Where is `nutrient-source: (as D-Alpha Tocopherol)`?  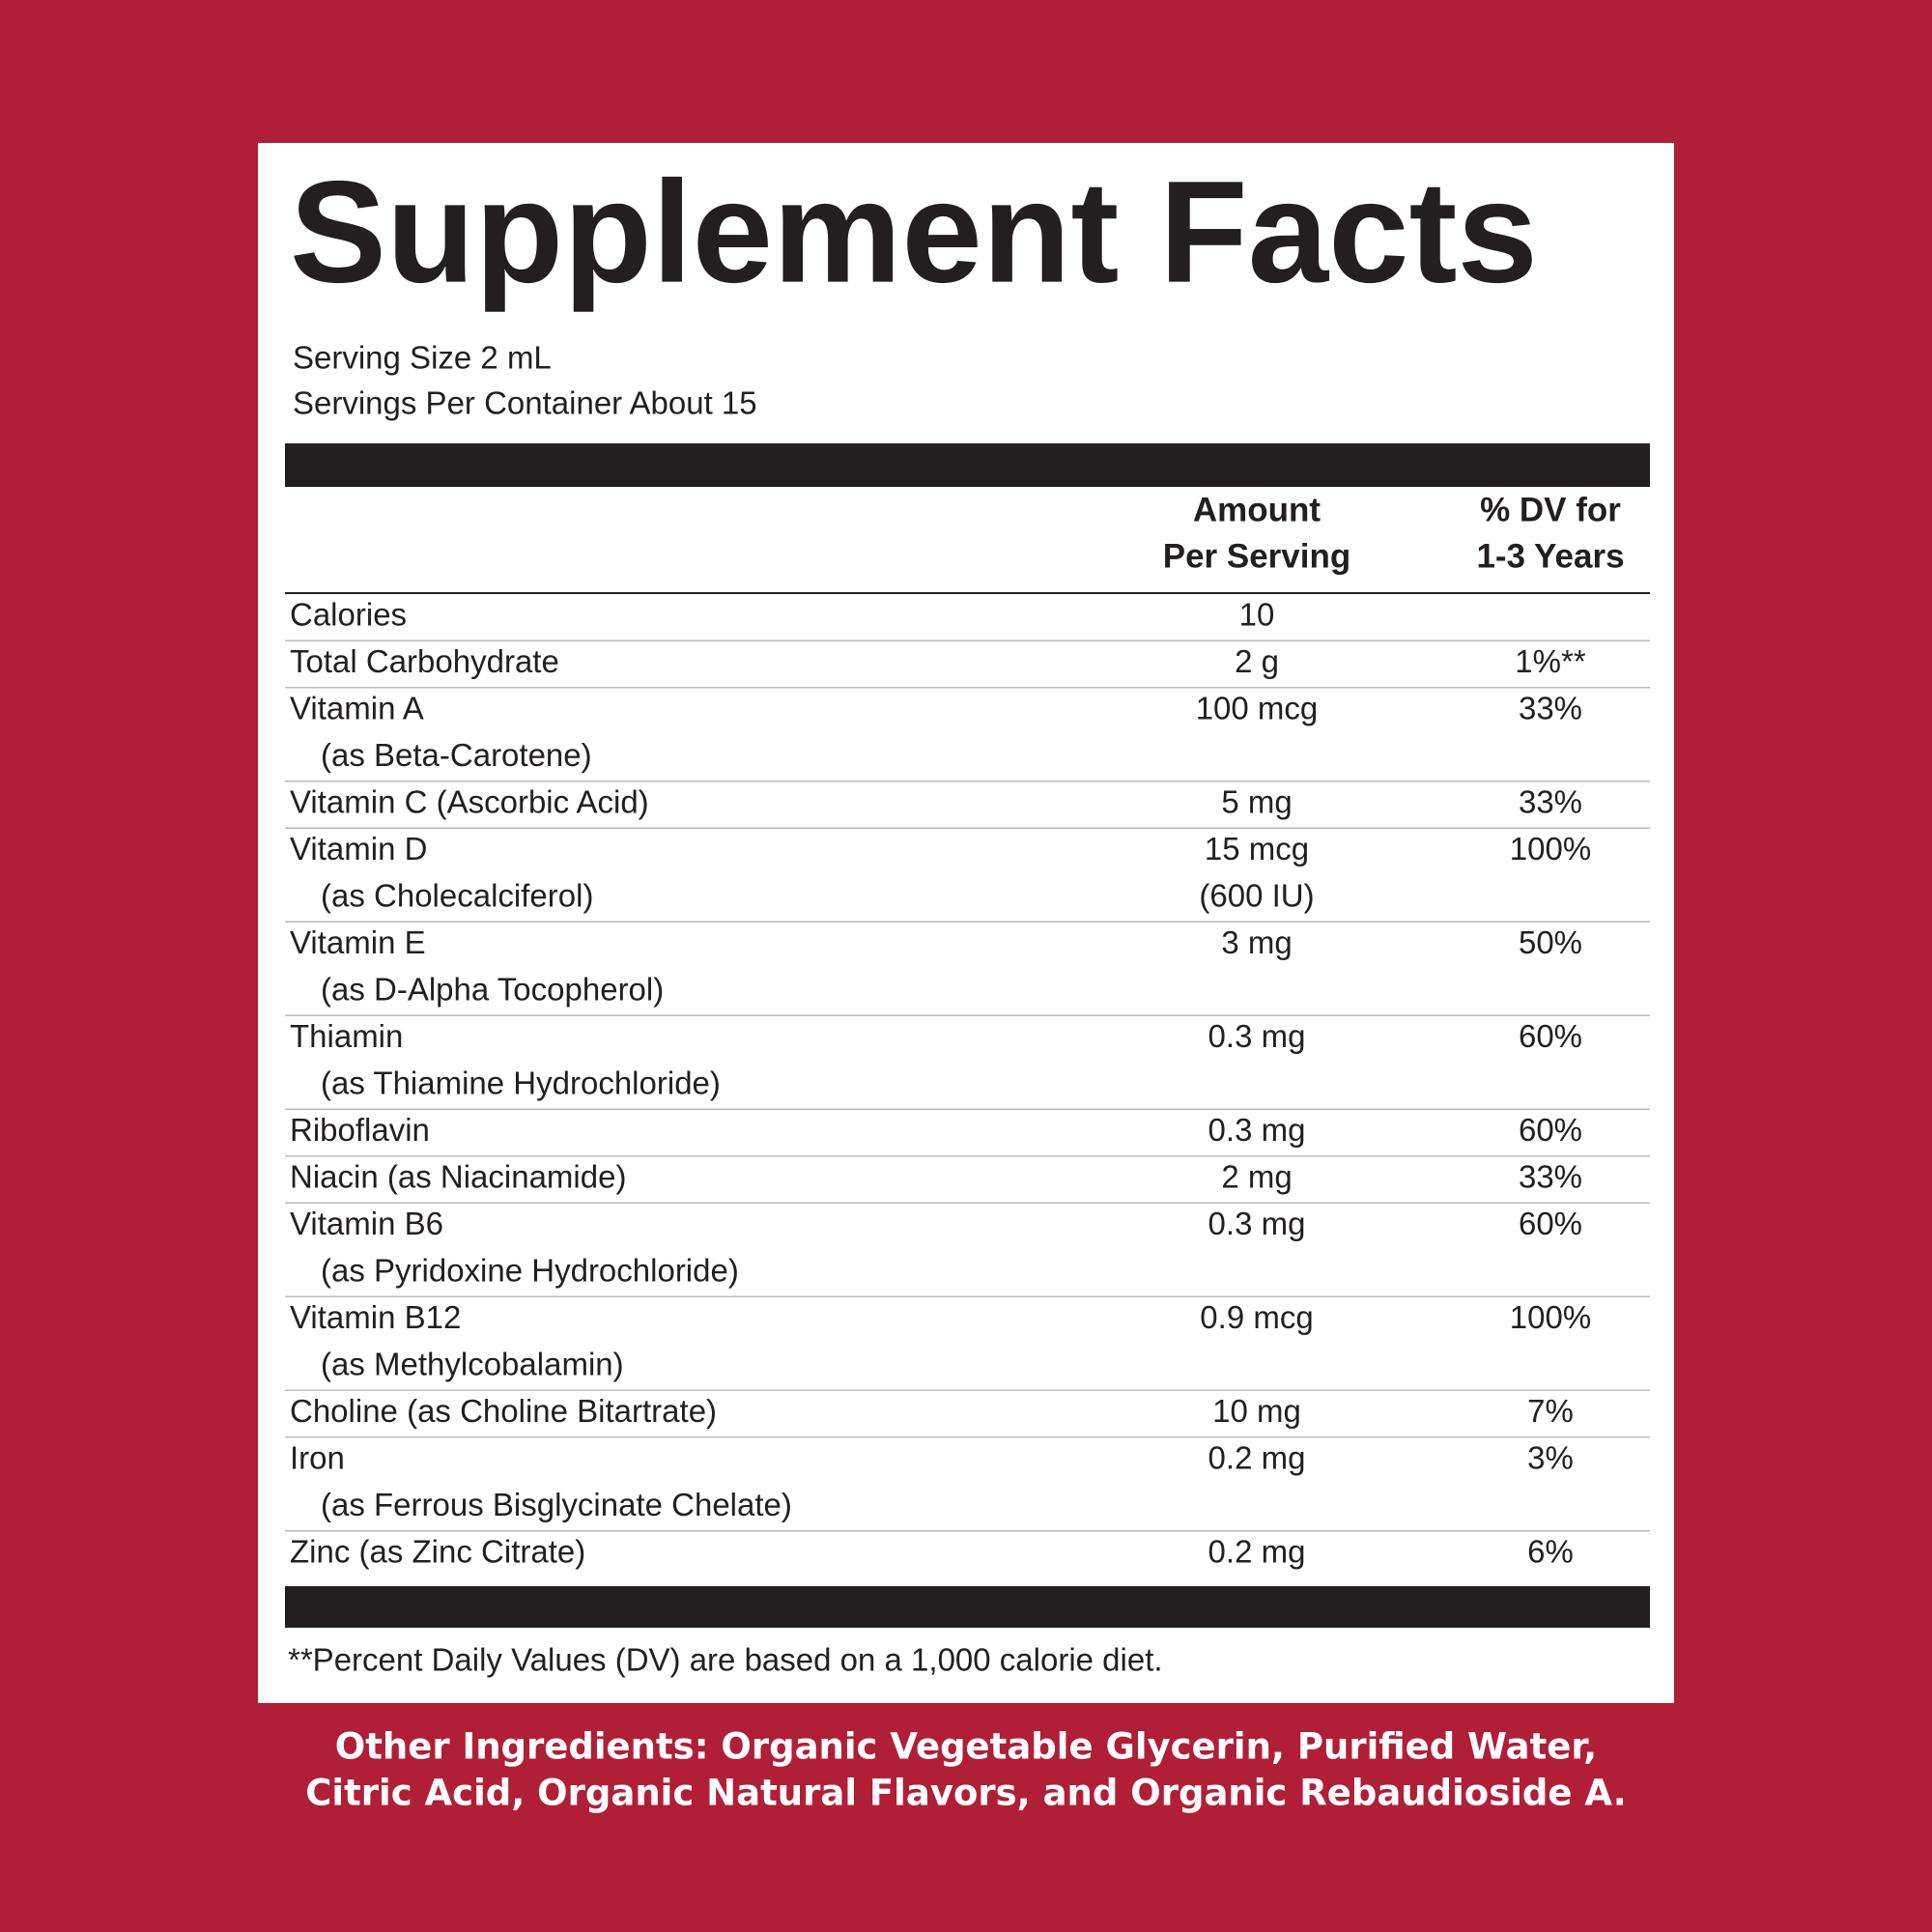
nutrient-source: (as D-Alpha Tocopherol) is located at coordinates (492, 990).